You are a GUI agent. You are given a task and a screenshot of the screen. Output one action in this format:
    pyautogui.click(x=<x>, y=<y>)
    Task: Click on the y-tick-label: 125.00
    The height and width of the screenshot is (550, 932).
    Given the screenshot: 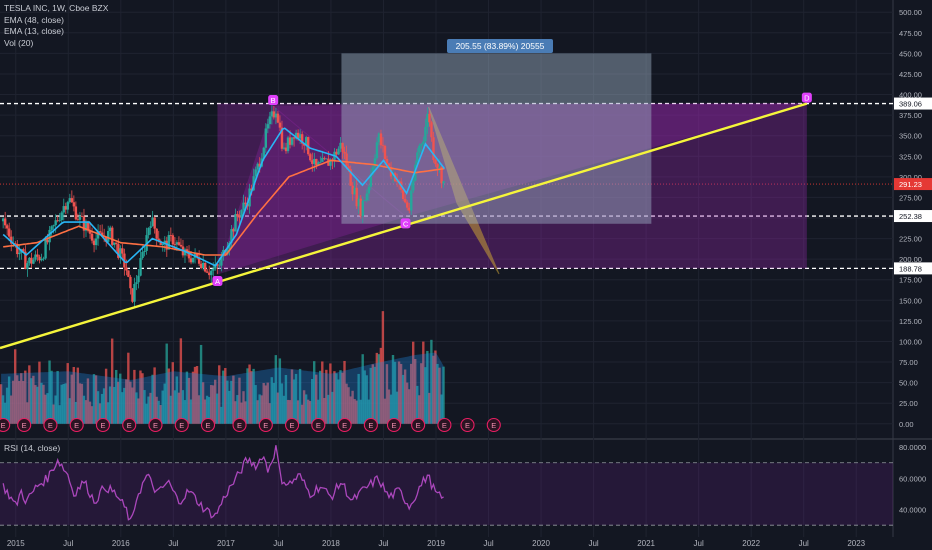 What is the action you would take?
    pyautogui.click(x=910, y=321)
    